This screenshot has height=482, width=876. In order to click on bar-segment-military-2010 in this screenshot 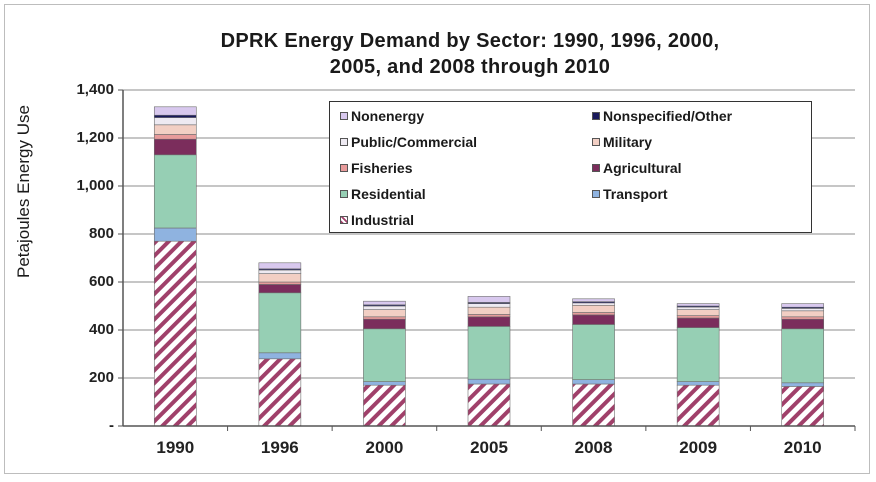, I will do `click(803, 314)`.